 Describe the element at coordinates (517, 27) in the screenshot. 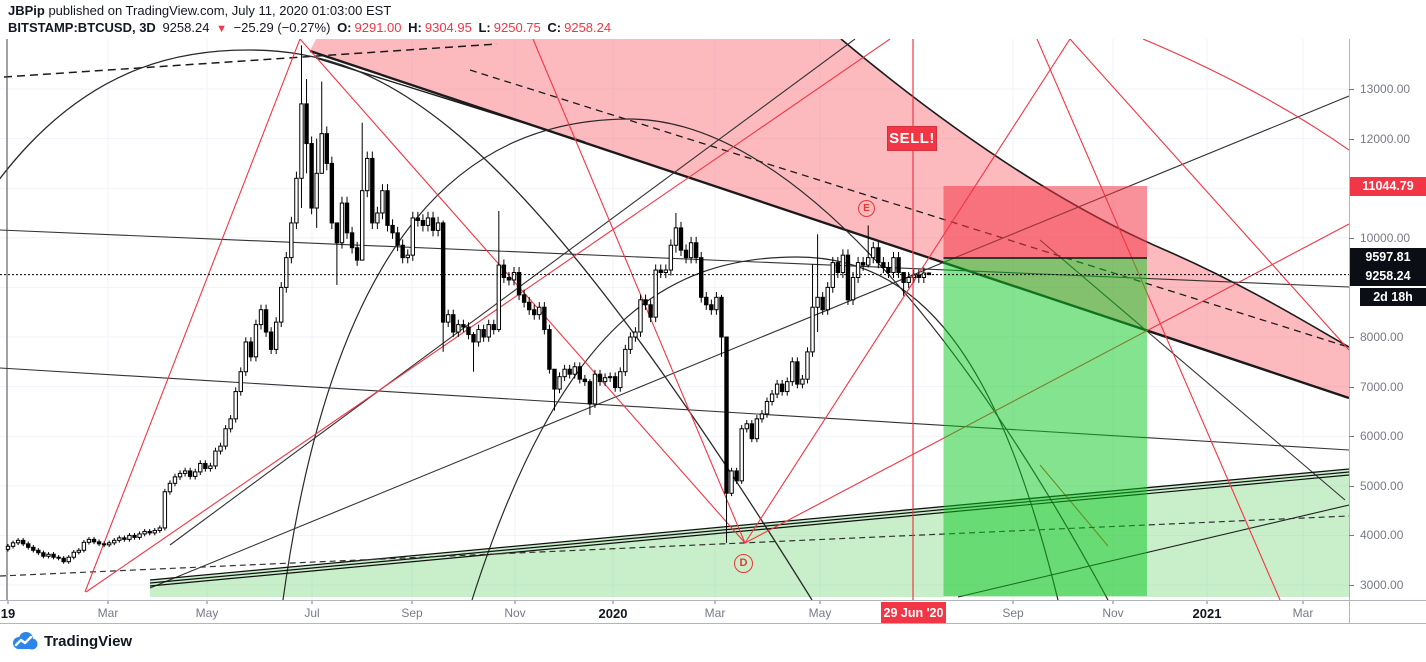

I see `low-value: 9250.75` at that location.